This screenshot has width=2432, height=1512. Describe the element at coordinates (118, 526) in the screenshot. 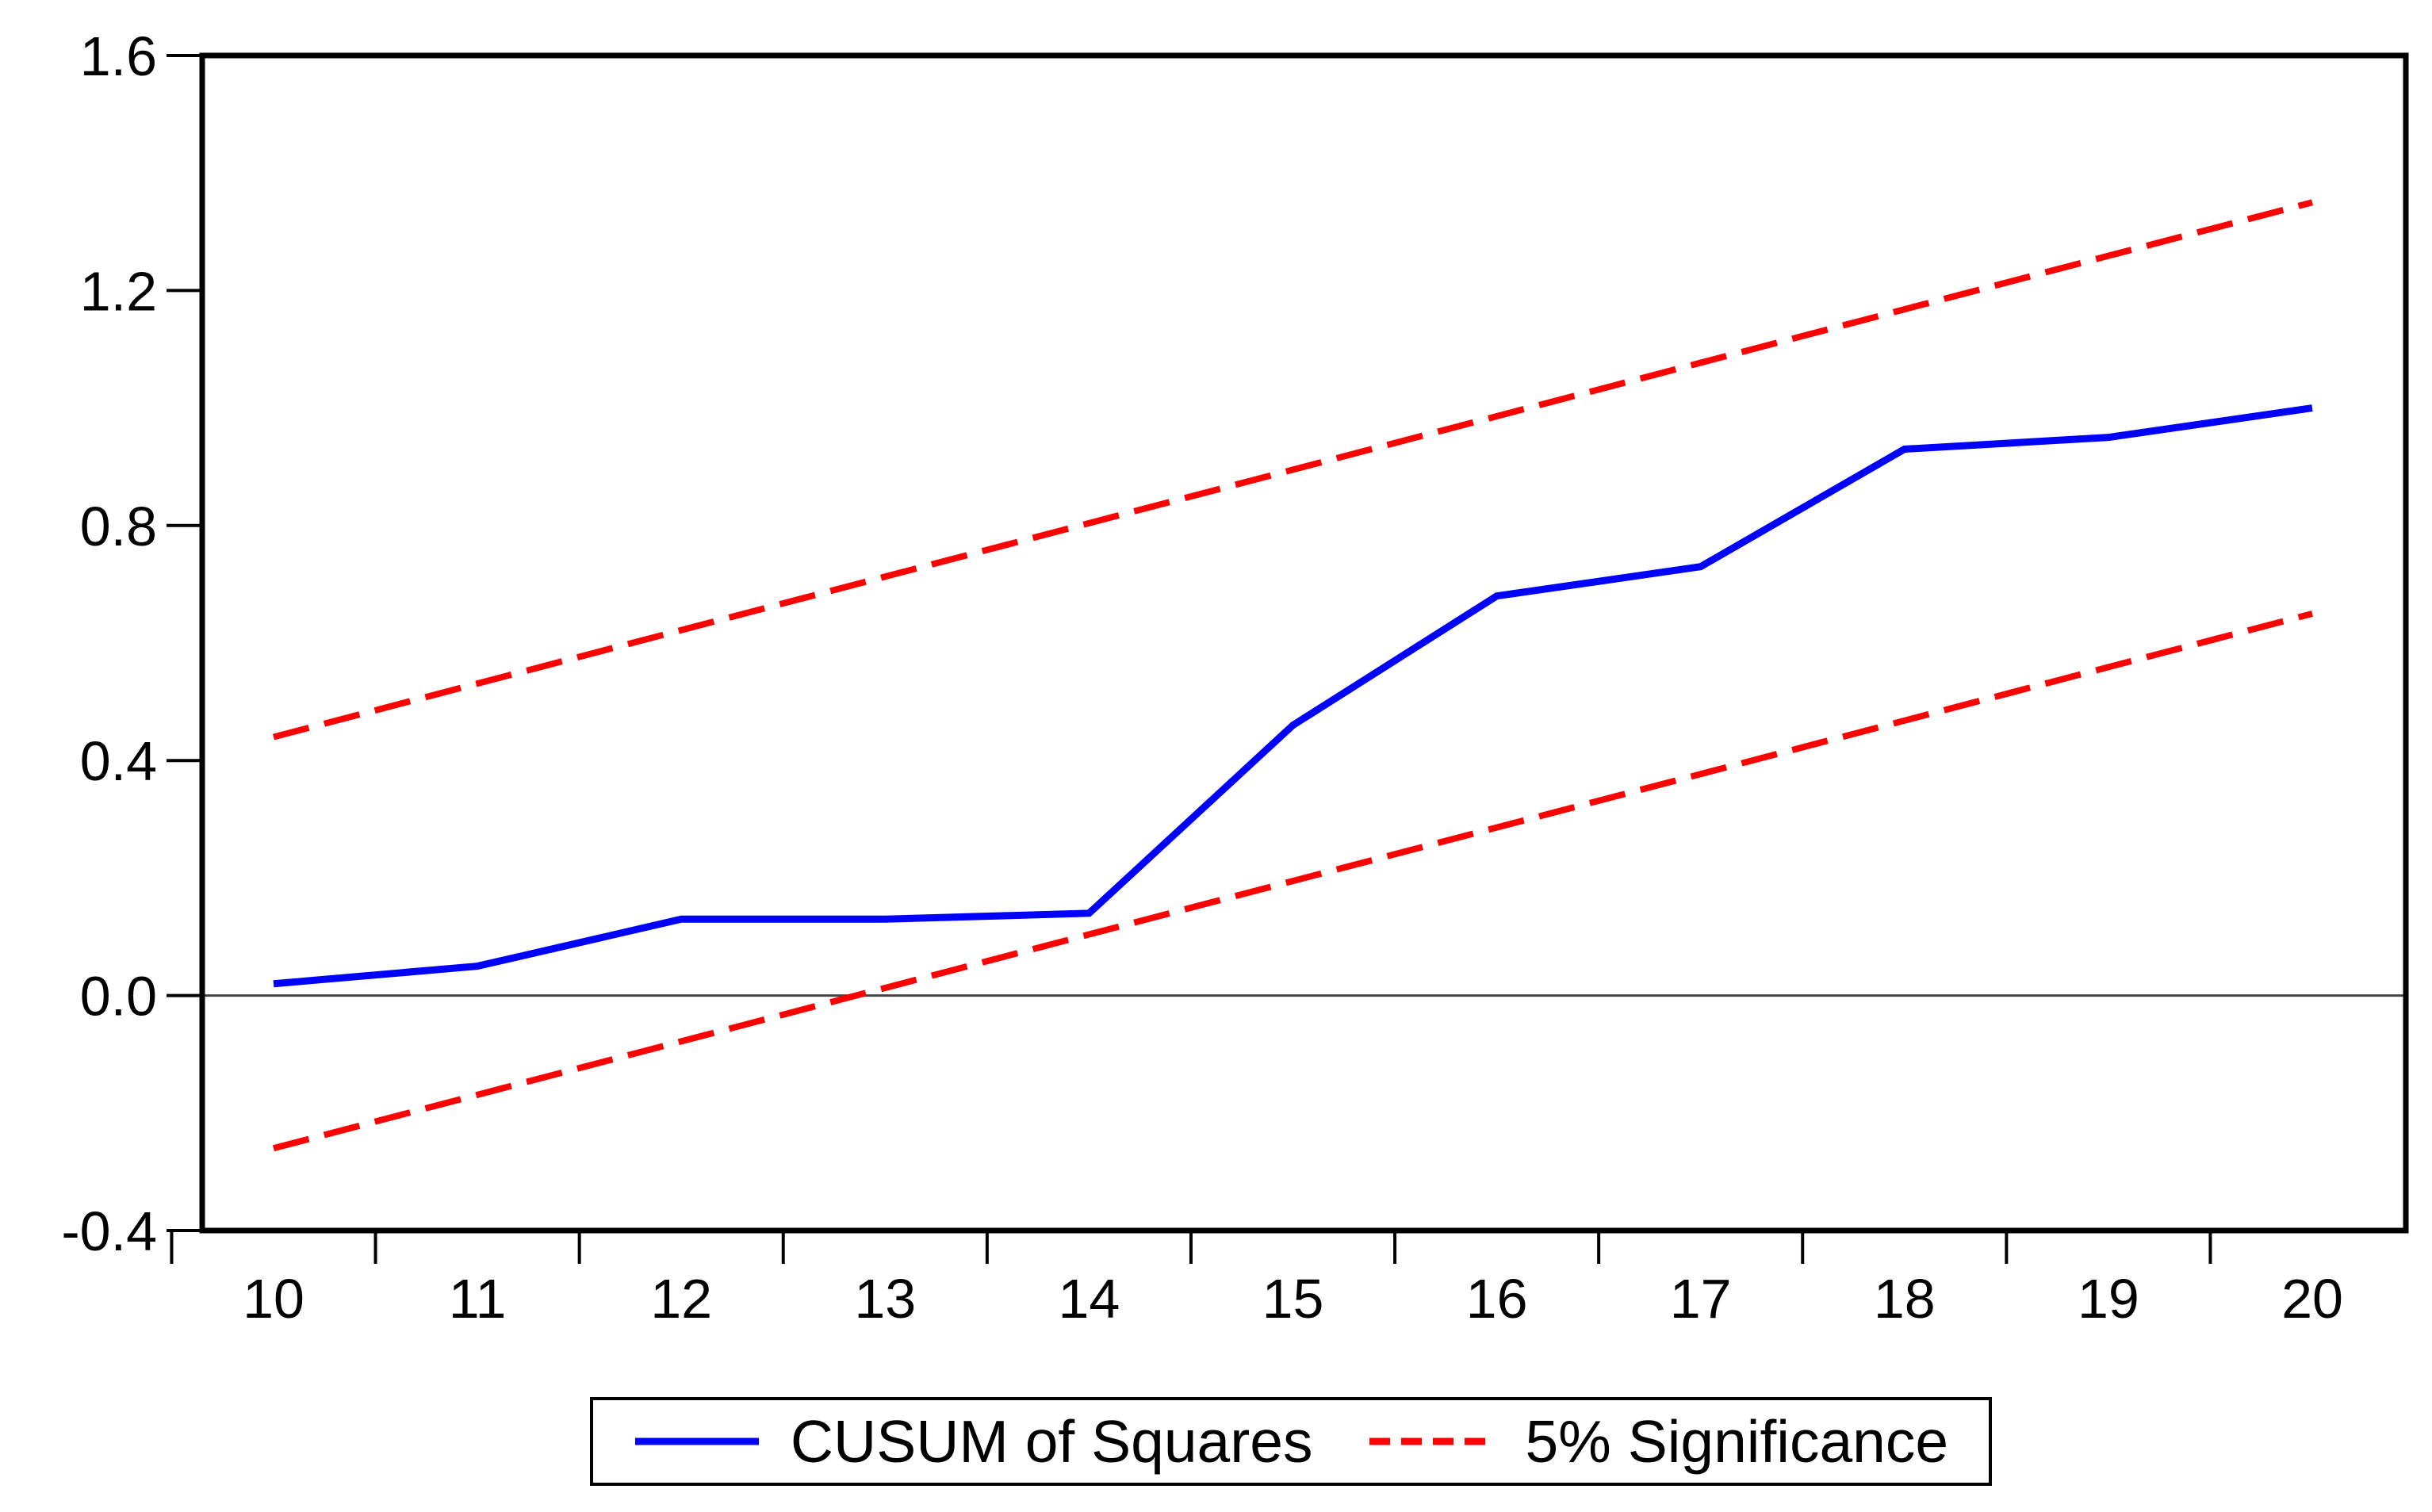

I see `y-tick-label: 0.8` at that location.